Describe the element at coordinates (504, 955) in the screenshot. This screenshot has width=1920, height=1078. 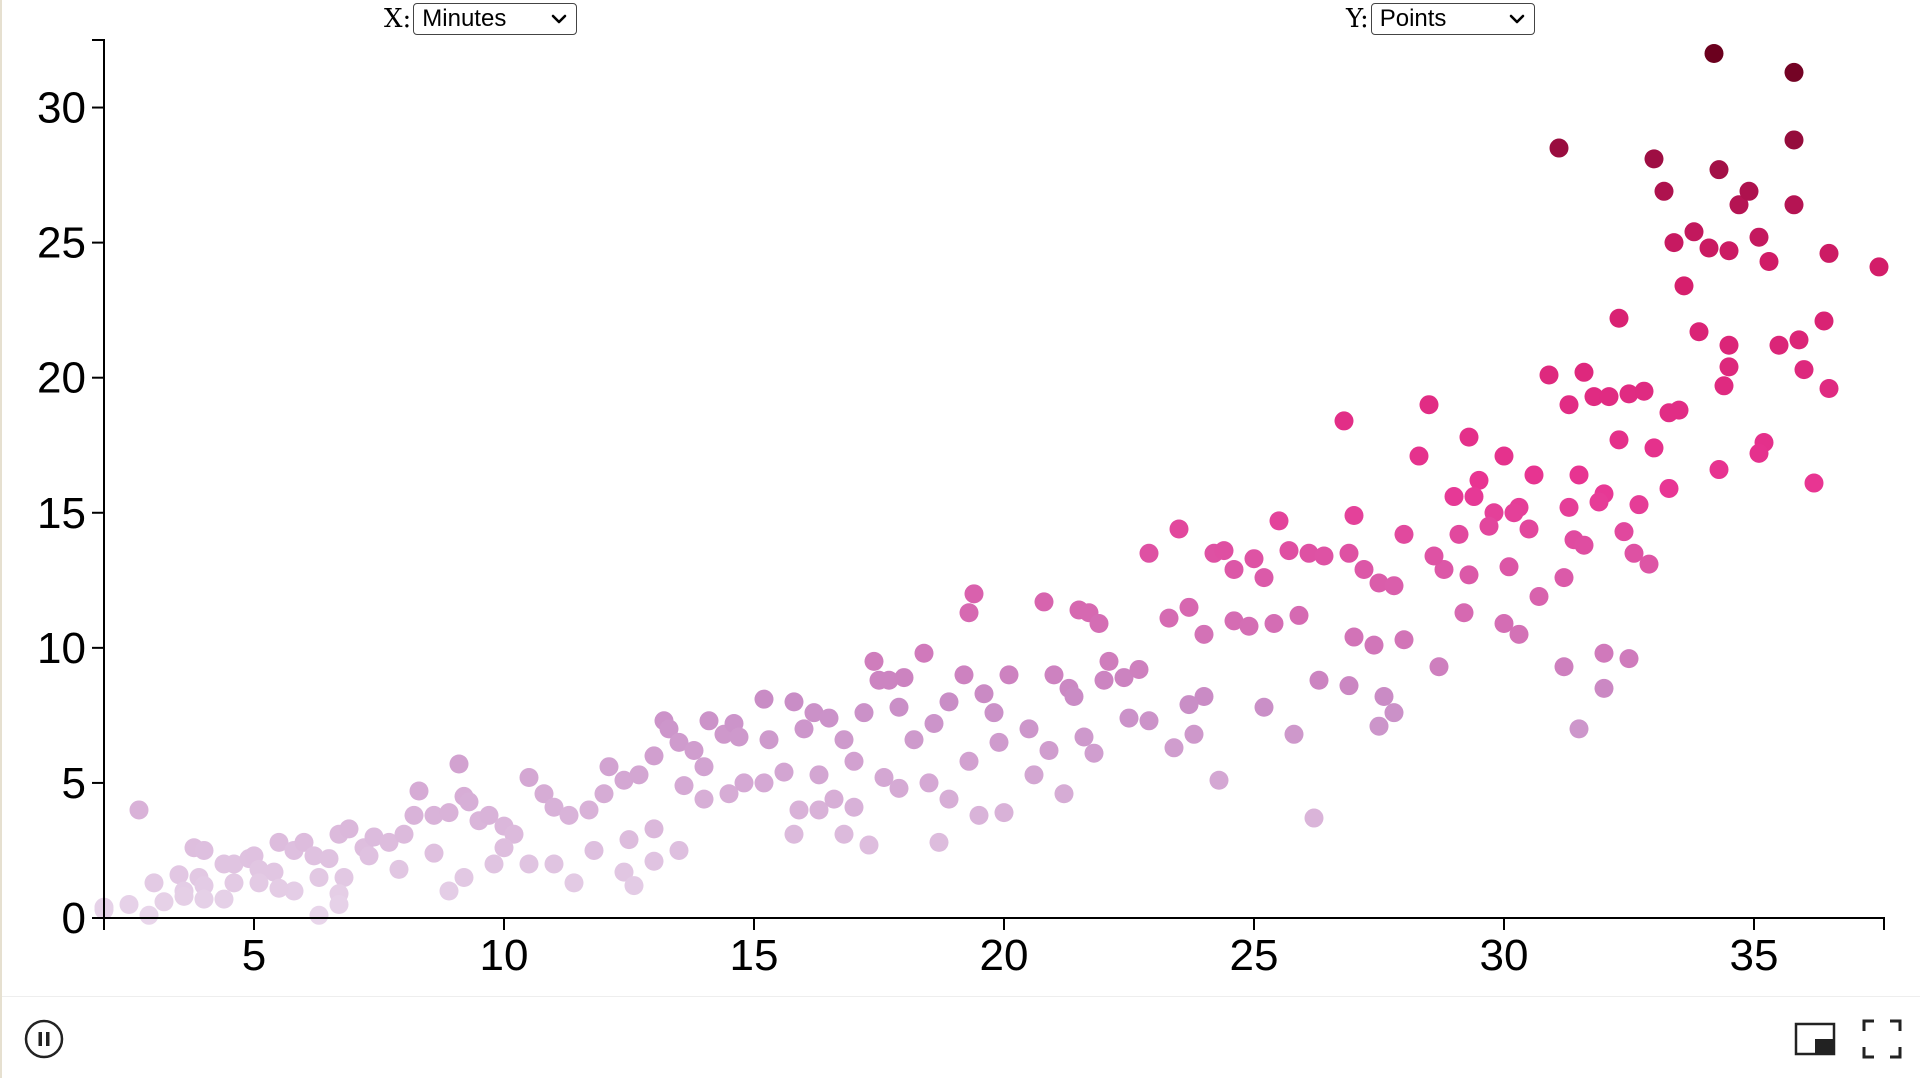
I see `x-tick-label: 10` at that location.